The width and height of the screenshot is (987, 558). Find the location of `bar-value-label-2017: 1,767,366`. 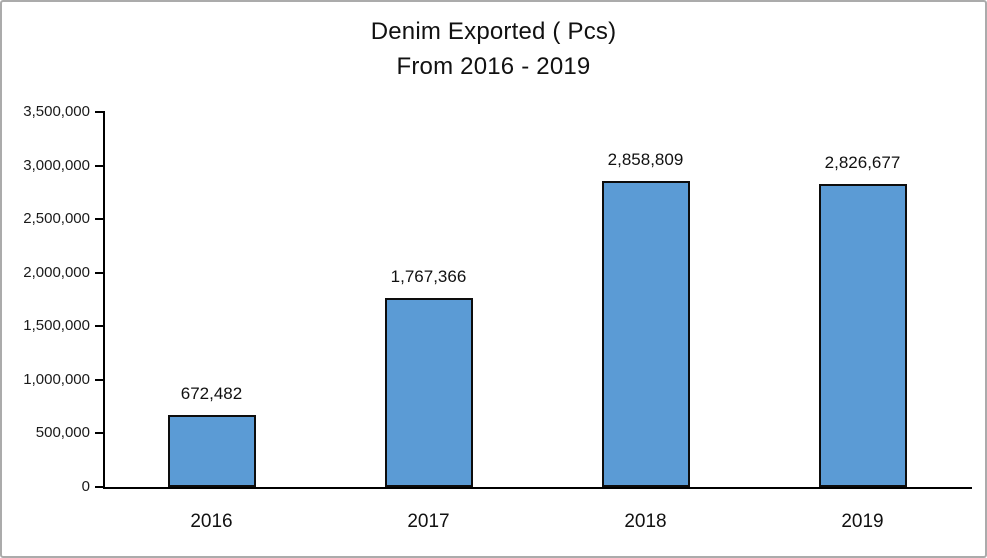

bar-value-label-2017: 1,767,366 is located at coordinates (428, 276).